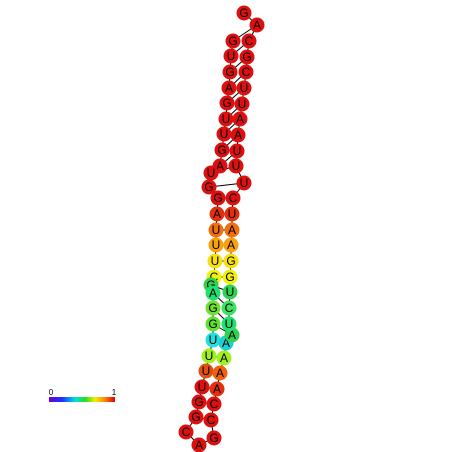  What do you see at coordinates (82, 399) in the screenshot?
I see `colorbar` at bounding box center [82, 399].